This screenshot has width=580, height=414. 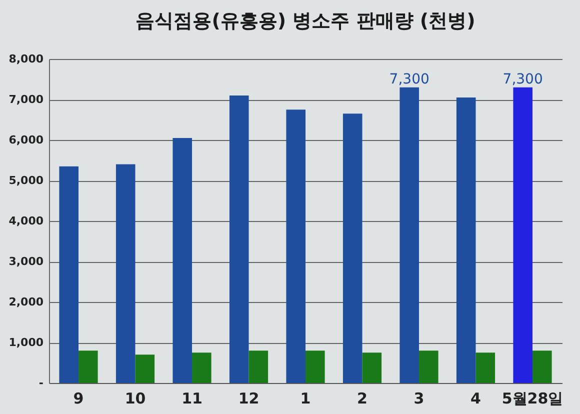 I want to click on y-tick-label: 1,000, so click(x=26, y=342).